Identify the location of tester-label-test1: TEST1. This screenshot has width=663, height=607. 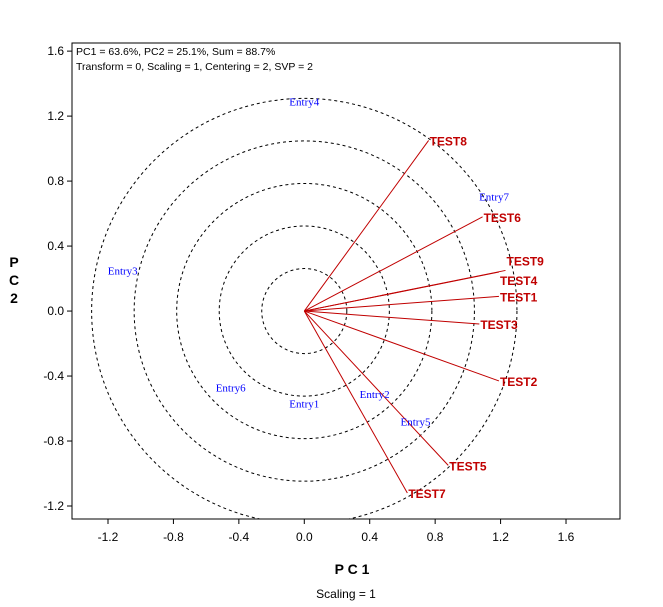
(519, 297).